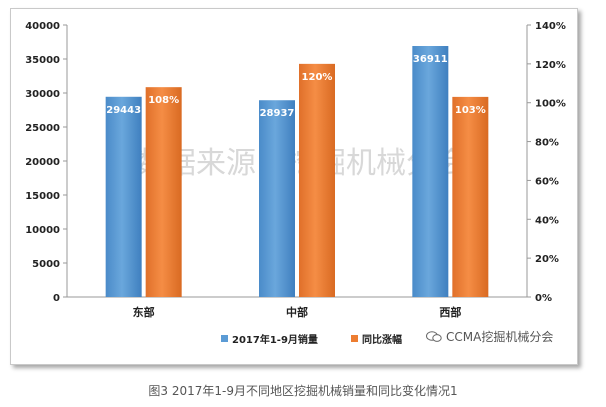  I want to click on right-tick-label: 0%, so click(543, 298).